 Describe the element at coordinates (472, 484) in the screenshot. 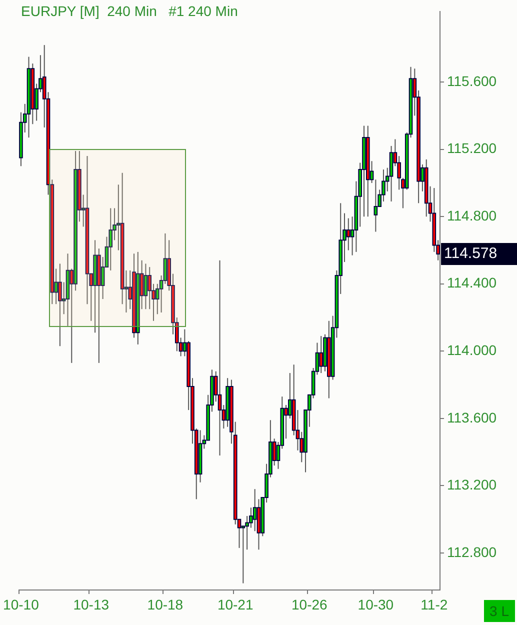

I see `y-tick-label: 113.200` at that location.